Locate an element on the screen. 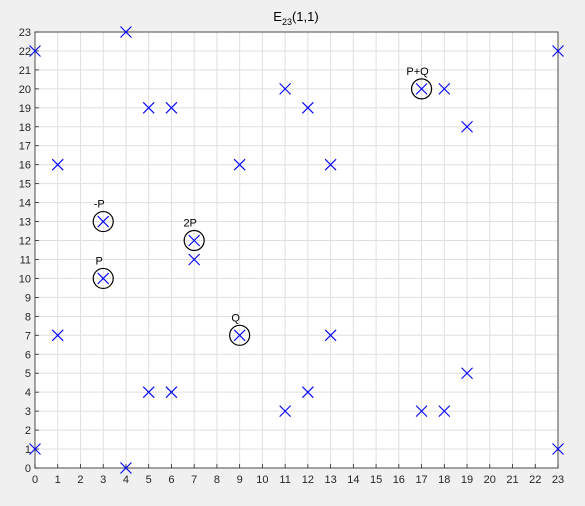 The height and width of the screenshot is (506, 585). y-tick-label: 7 is located at coordinates (28, 336).